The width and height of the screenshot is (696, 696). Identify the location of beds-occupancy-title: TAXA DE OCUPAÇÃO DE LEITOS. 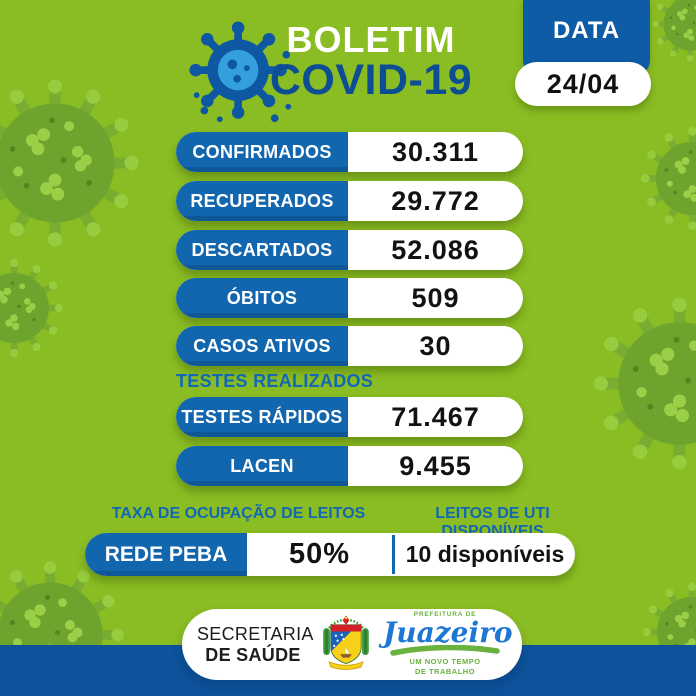
(238, 513).